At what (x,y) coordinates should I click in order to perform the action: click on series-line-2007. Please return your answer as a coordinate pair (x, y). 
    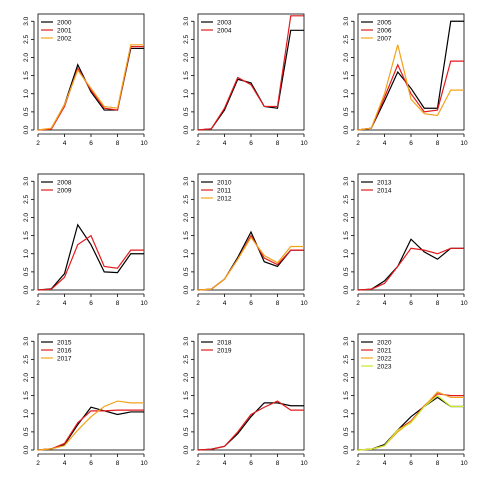
    Looking at the image, I should click on (410, 87).